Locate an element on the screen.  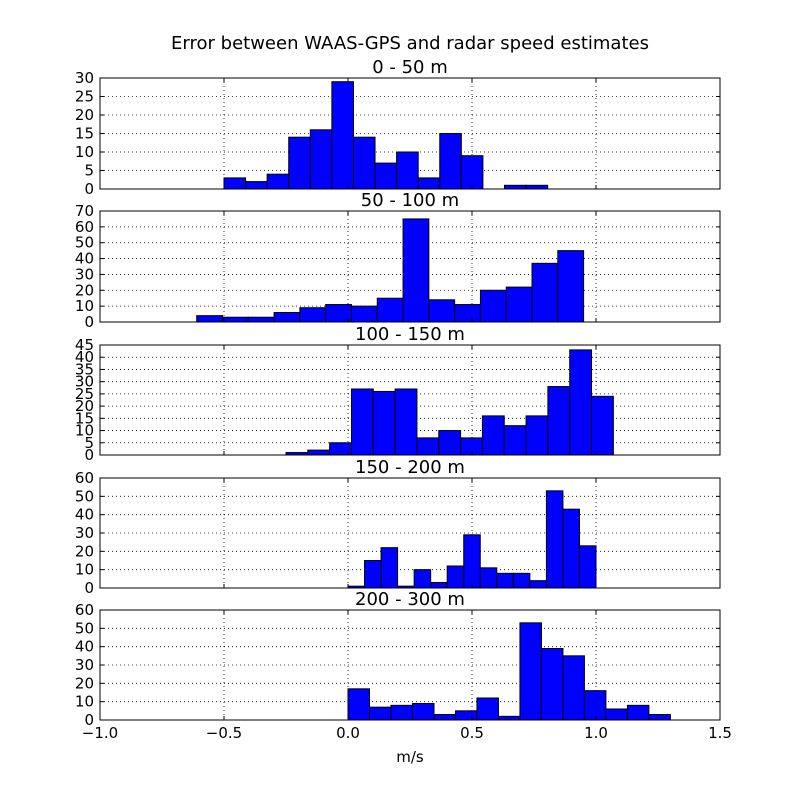
x-tick-label: 0.5 is located at coordinates (472, 733).